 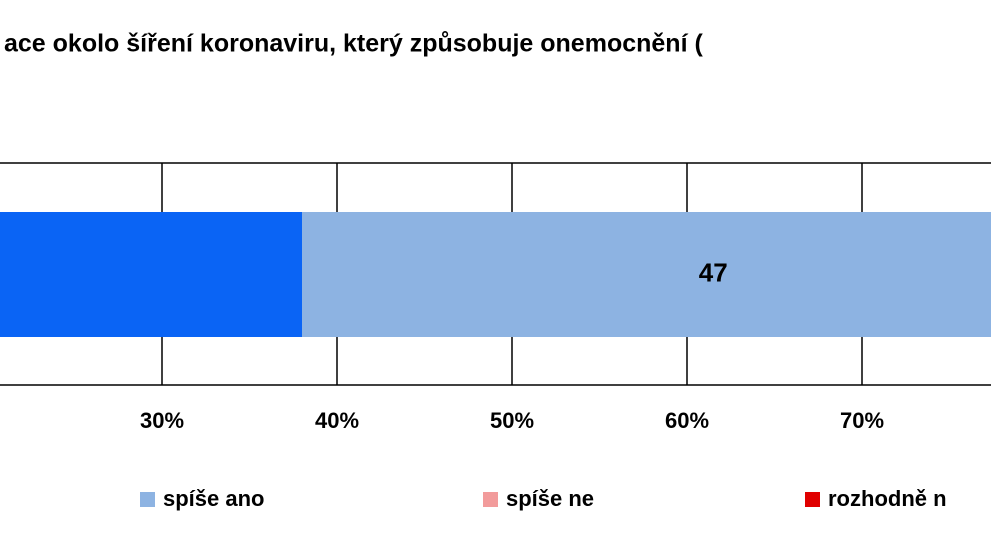 What do you see at coordinates (687, 420) in the screenshot?
I see `x-tick-label: 60%` at bounding box center [687, 420].